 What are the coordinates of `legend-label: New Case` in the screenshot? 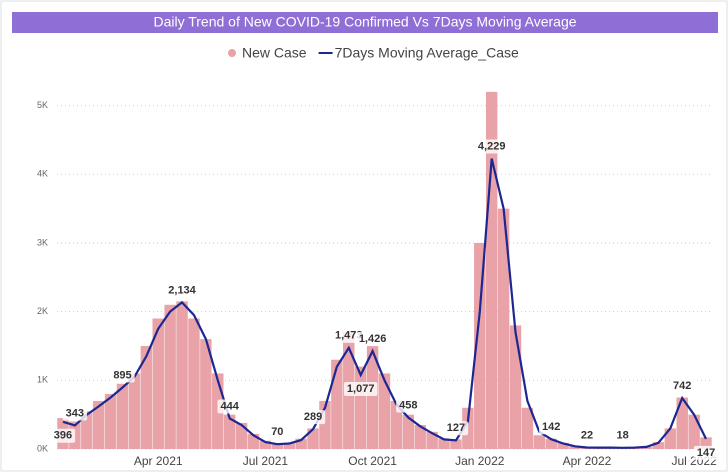 It's located at (274, 53).